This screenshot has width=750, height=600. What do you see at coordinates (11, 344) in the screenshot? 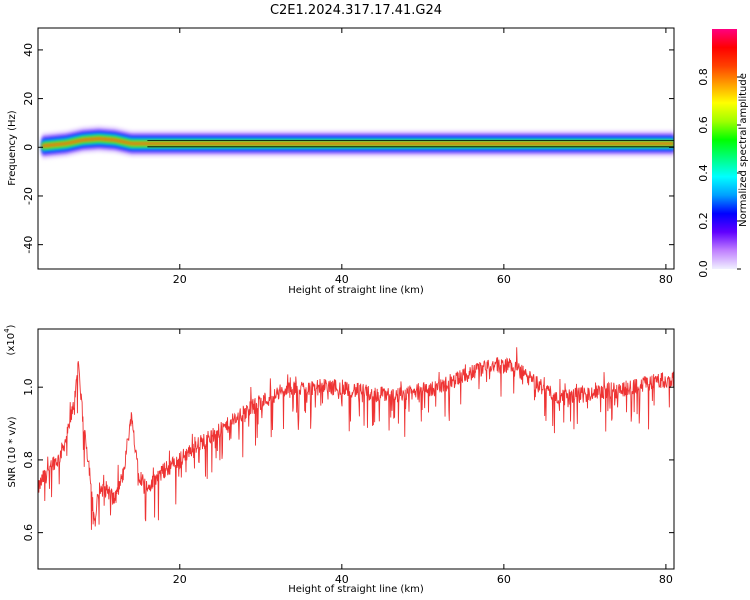
I see `snr-y-scale-label: (x10` at bounding box center [11, 344].